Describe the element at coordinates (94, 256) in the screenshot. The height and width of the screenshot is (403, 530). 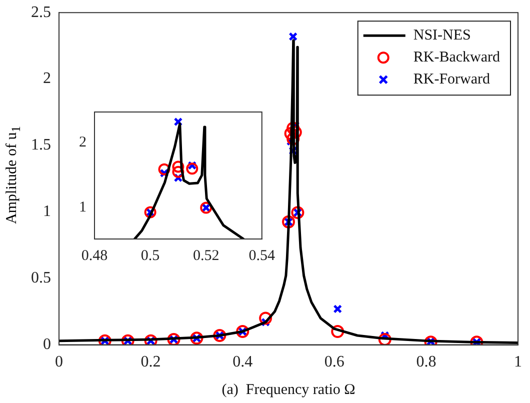
I see `x-tick-label: 0.48` at that location.